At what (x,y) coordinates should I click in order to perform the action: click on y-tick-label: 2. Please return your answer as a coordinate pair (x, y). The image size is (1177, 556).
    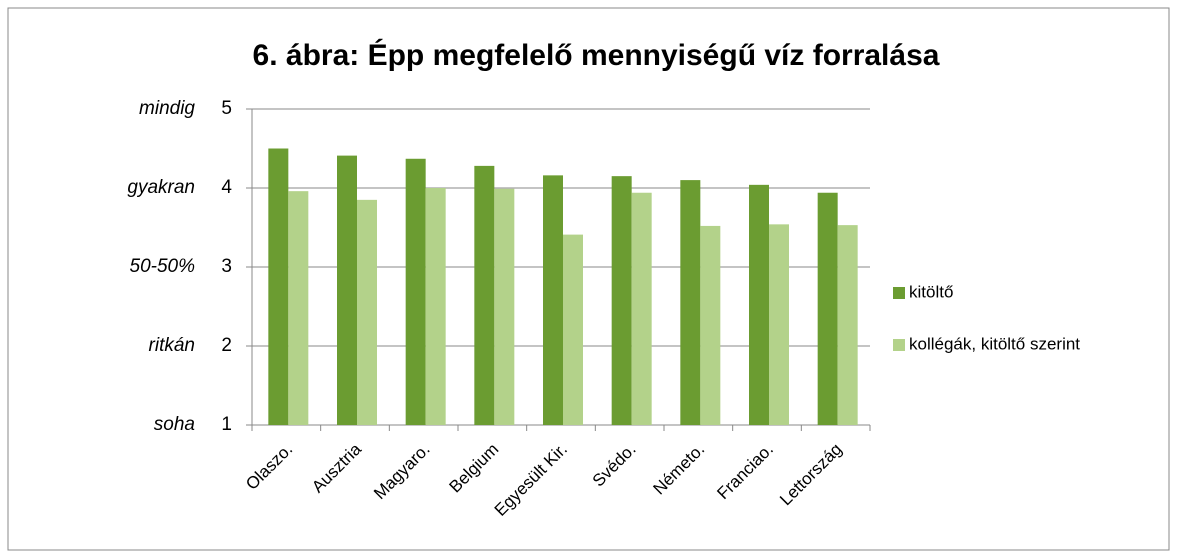
    Looking at the image, I should click on (226, 345).